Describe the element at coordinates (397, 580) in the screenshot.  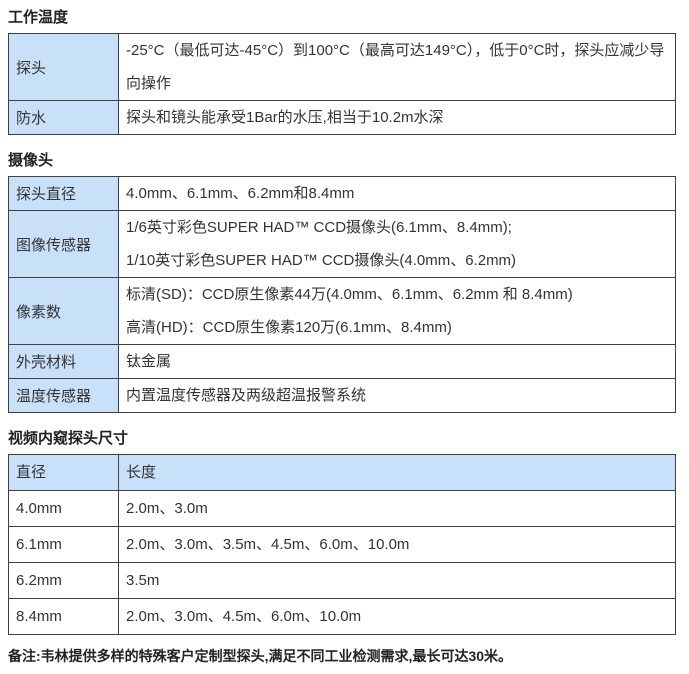
I see `cell-lengths: 3.5m` at that location.